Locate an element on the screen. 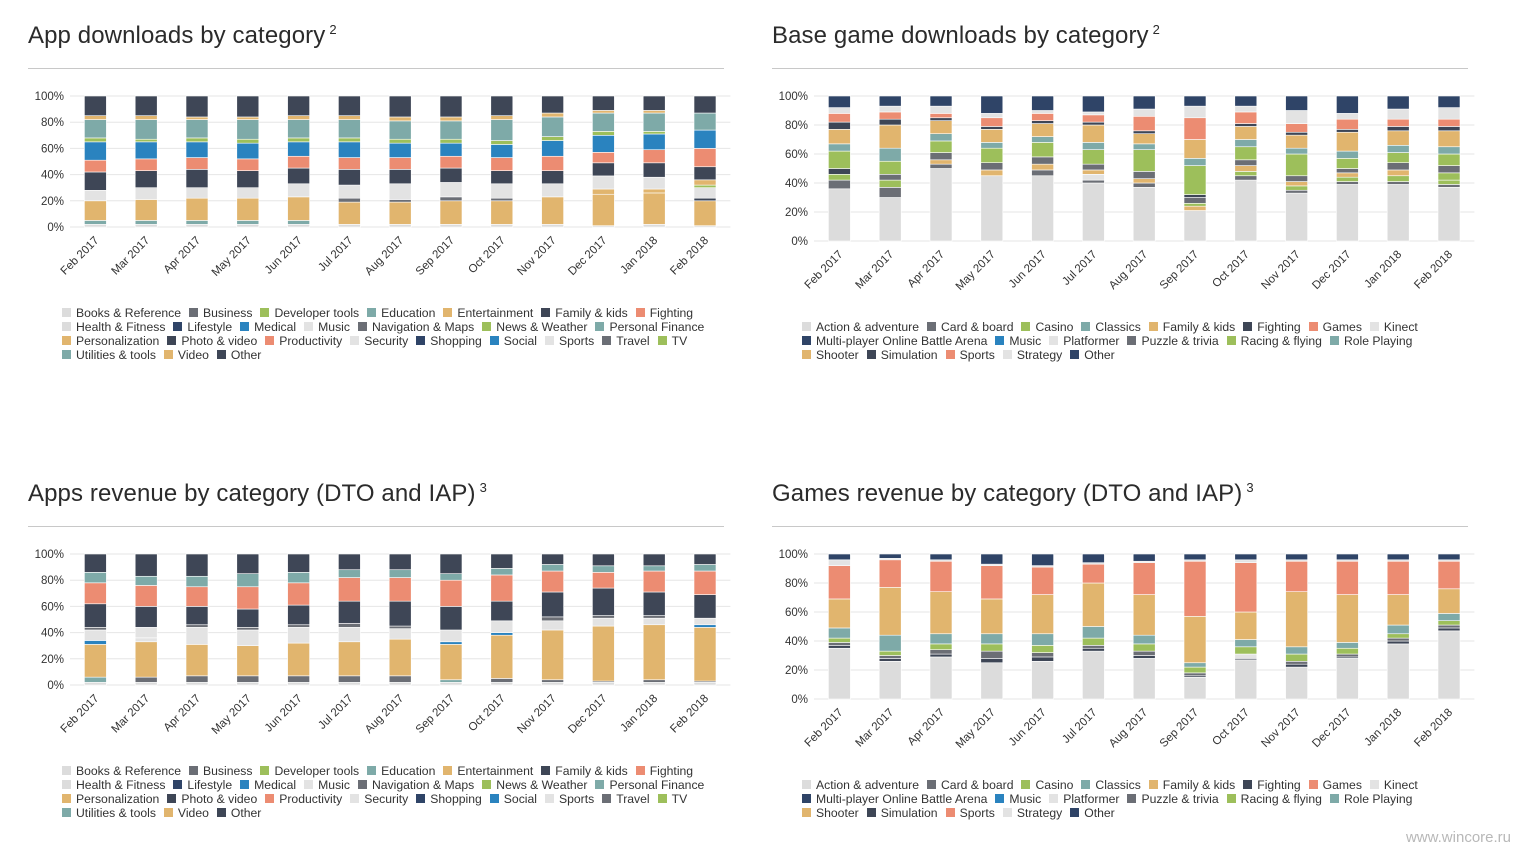  legend-item: Simulation is located at coordinates (902, 813).